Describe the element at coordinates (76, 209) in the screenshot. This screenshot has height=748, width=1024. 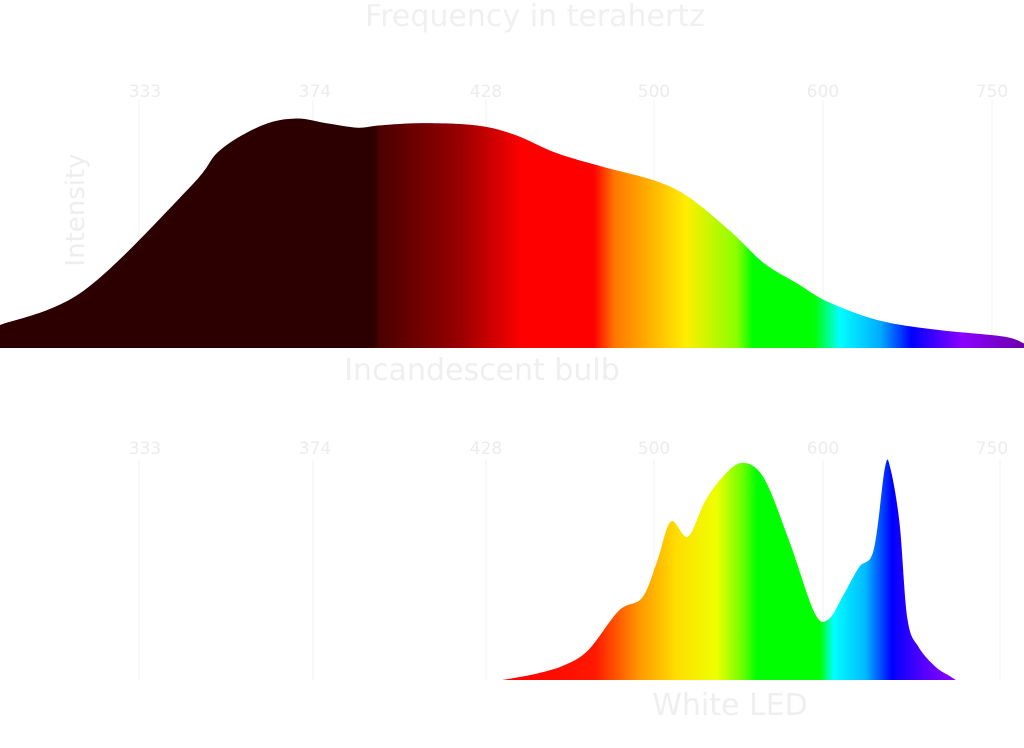
I see `y-axis-label: Intensity` at that location.